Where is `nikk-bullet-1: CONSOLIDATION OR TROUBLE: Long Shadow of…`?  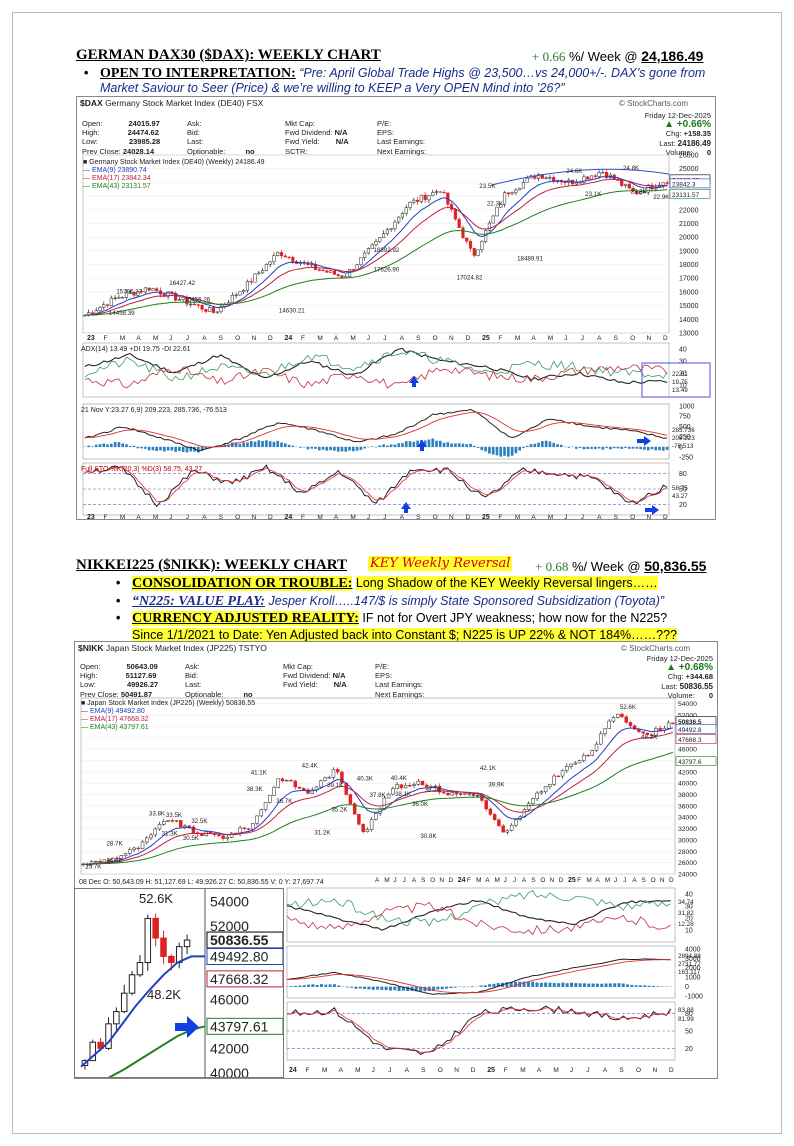
nikk-bullet-1: CONSOLIDATION OR TROUBLE: Long Shadow of… is located at coordinates (387, 583).